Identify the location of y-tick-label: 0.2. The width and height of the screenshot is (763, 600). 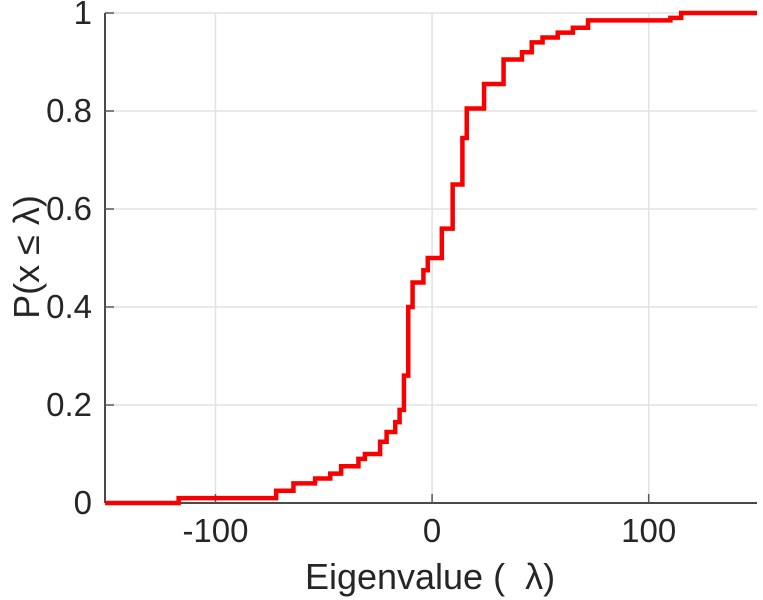
(69, 404).